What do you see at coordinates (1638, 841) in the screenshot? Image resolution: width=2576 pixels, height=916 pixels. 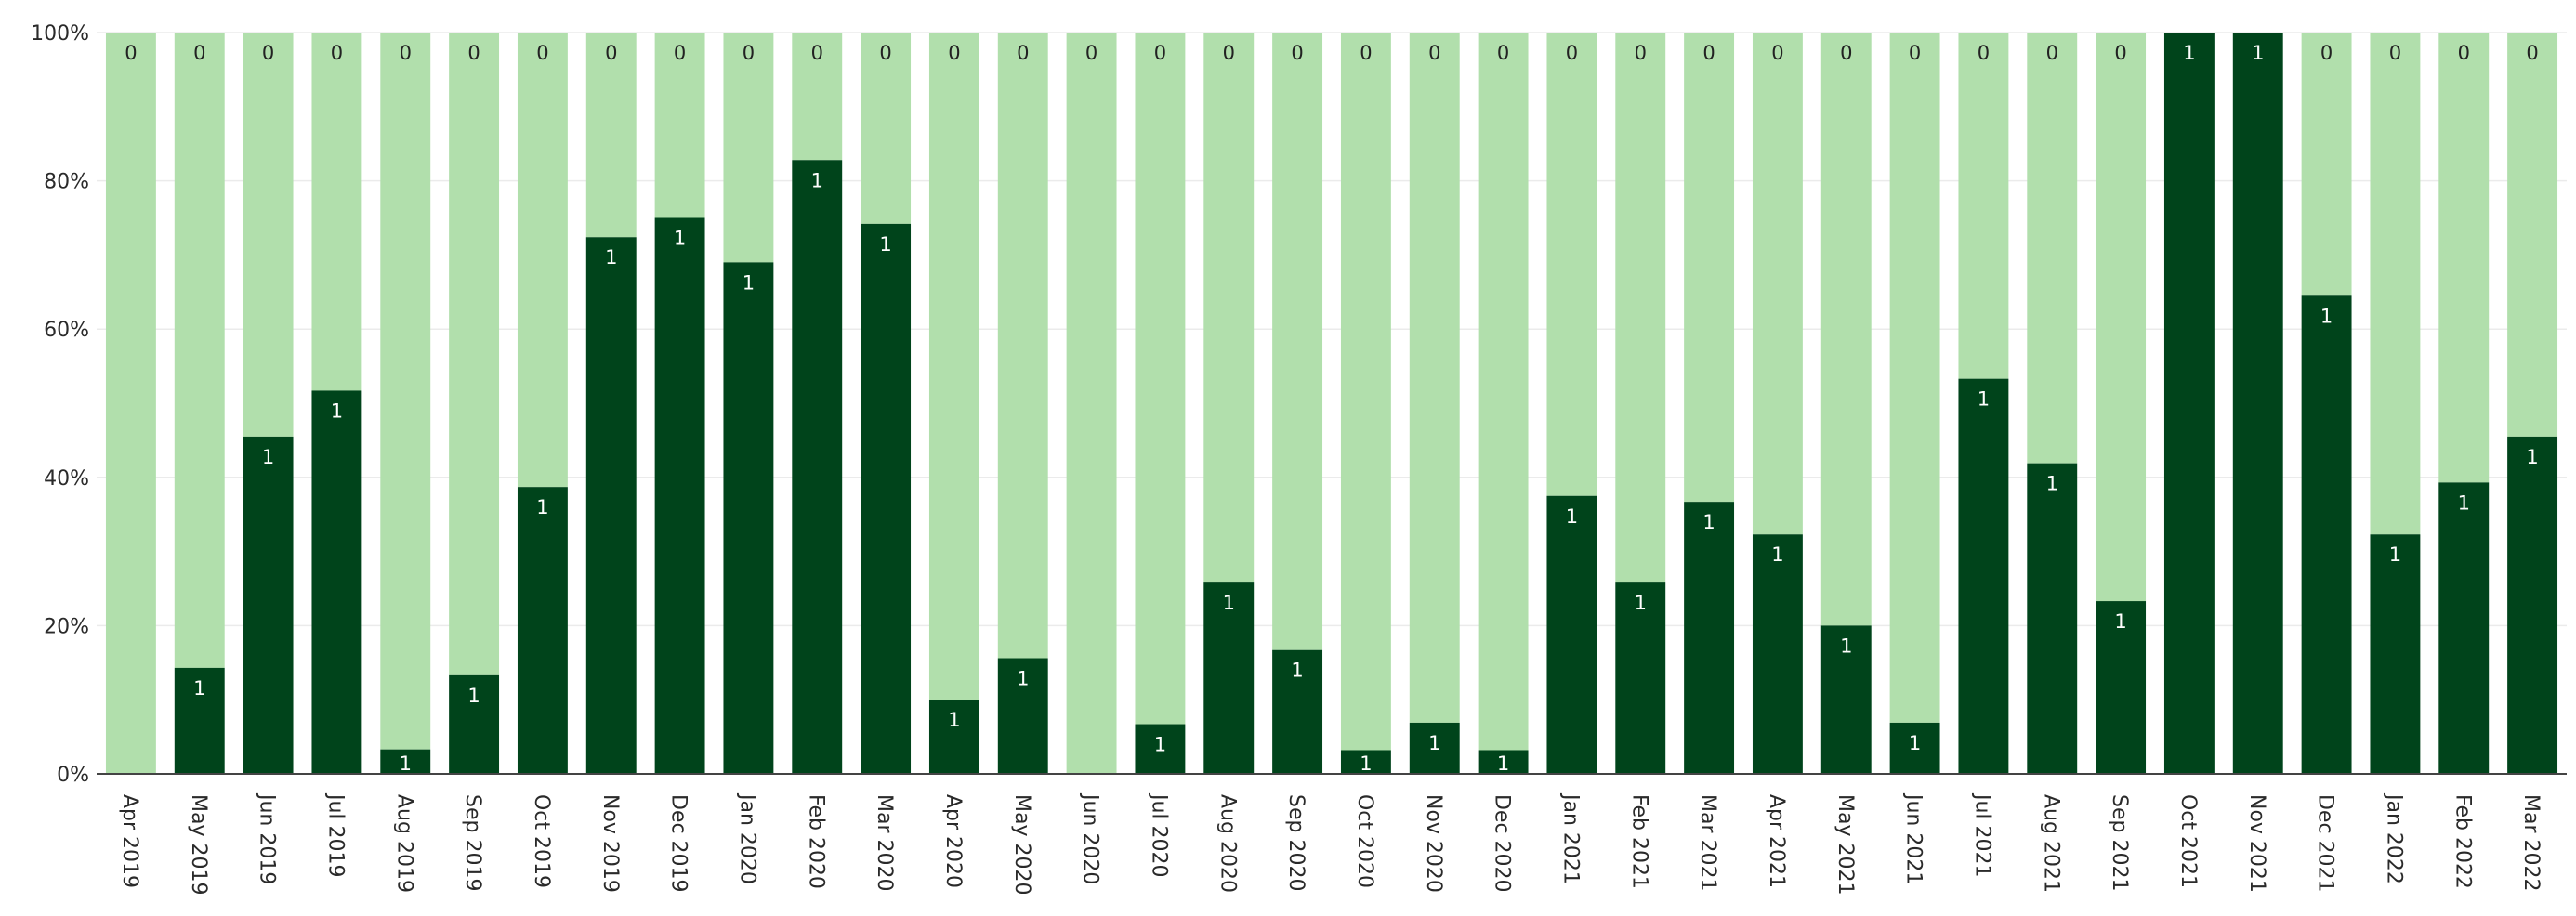 I see `x-tick-label: Feb 2021` at bounding box center [1638, 841].